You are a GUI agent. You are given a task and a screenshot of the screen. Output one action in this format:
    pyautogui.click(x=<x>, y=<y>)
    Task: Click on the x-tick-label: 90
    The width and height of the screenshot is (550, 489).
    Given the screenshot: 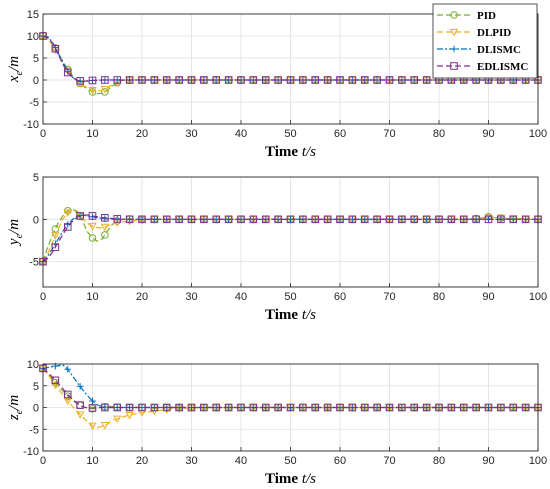 What is the action you would take?
    pyautogui.click(x=488, y=134)
    